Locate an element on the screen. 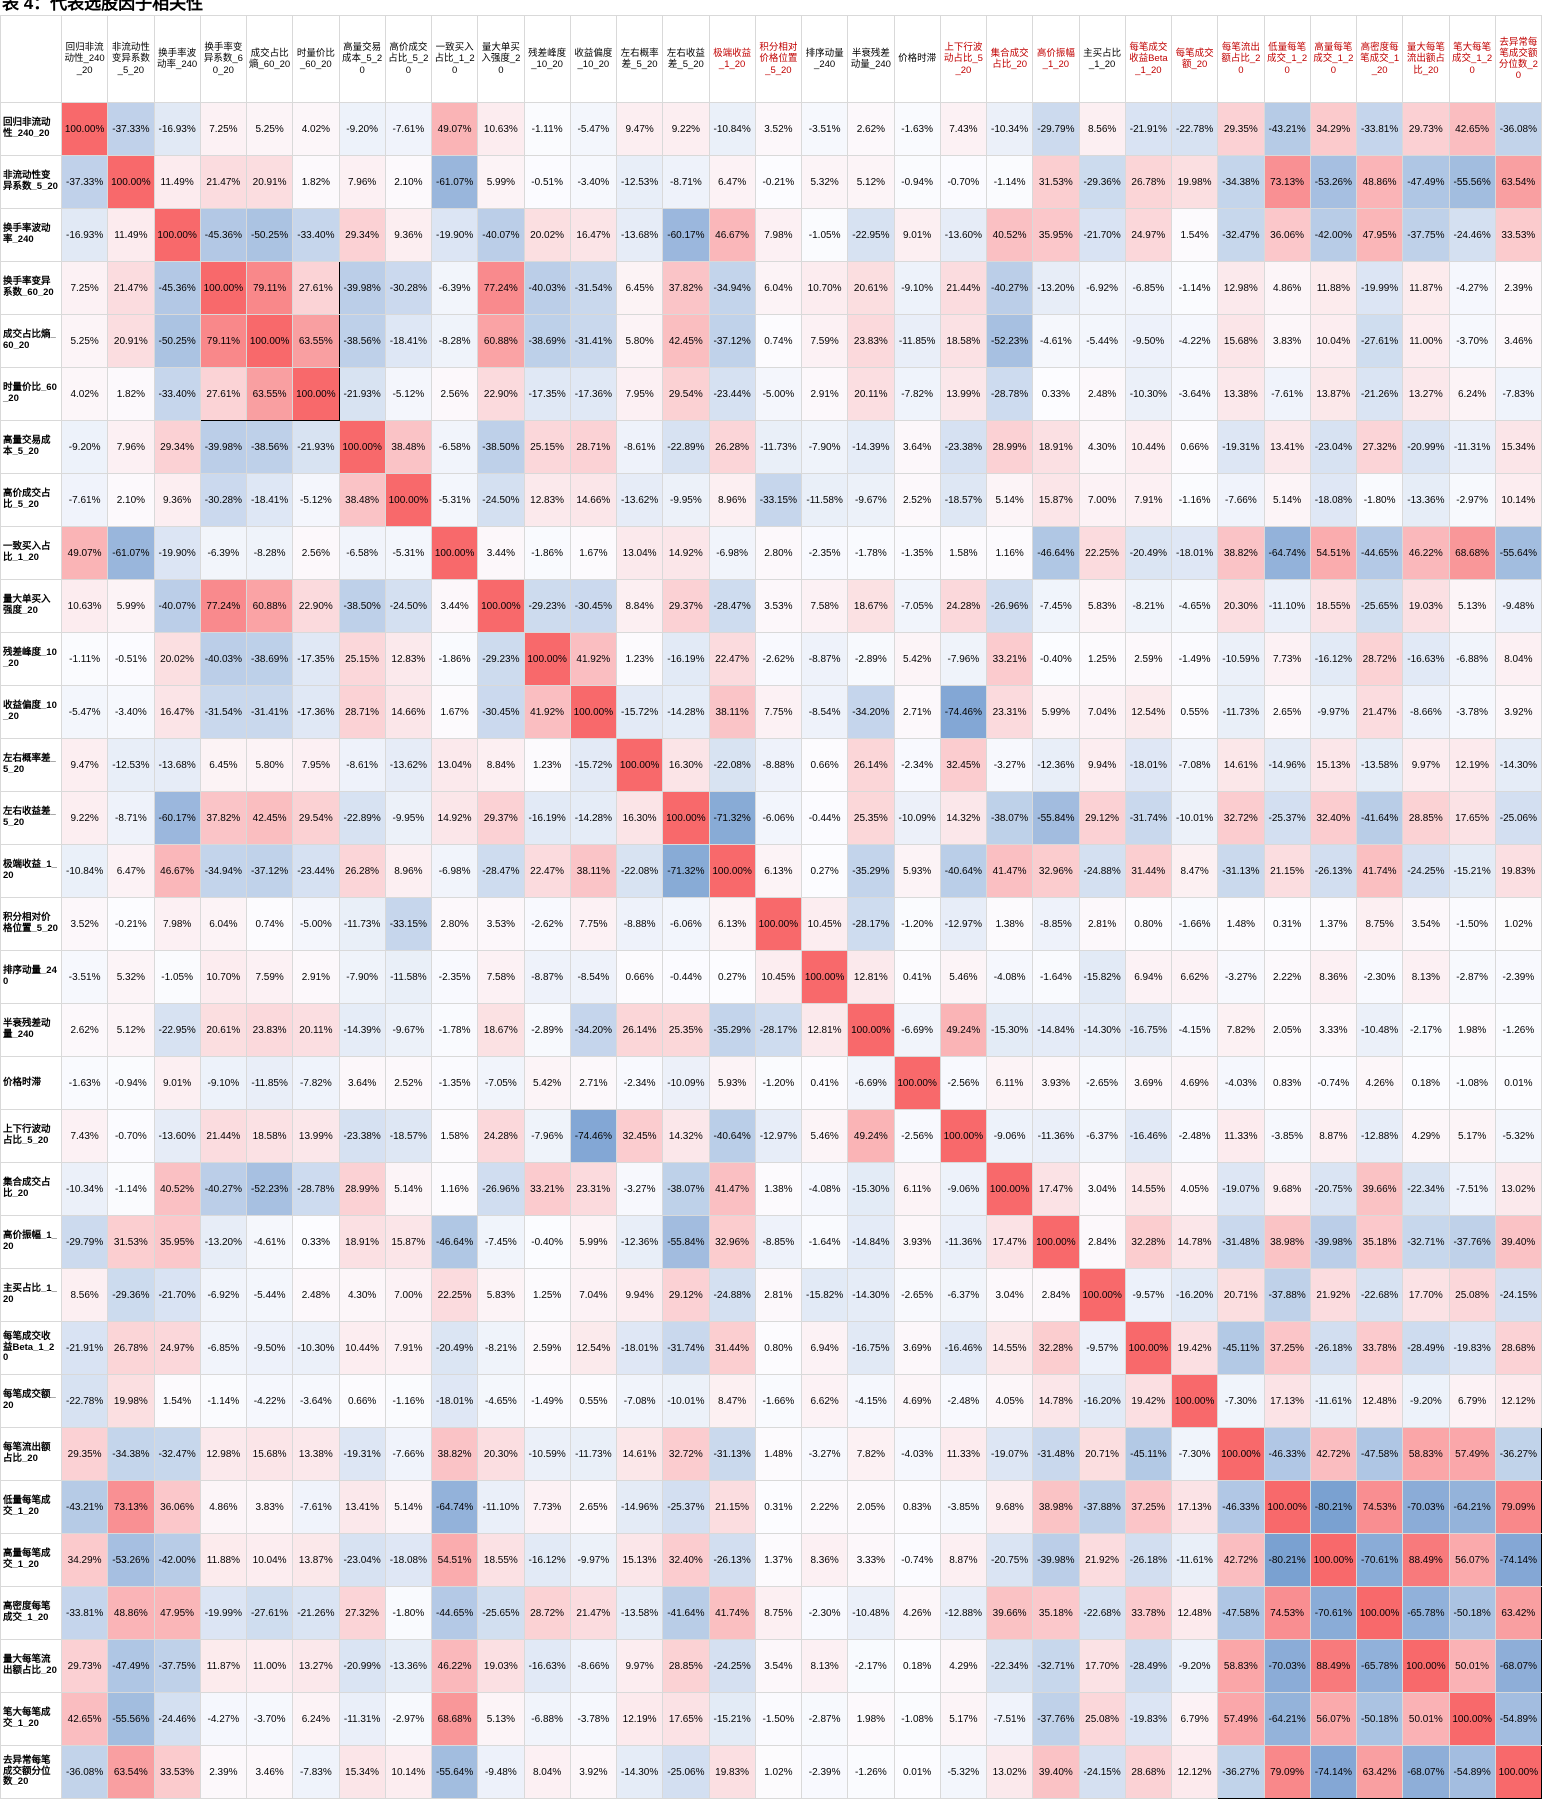  matrix-cell: -35.29% is located at coordinates (871, 871).